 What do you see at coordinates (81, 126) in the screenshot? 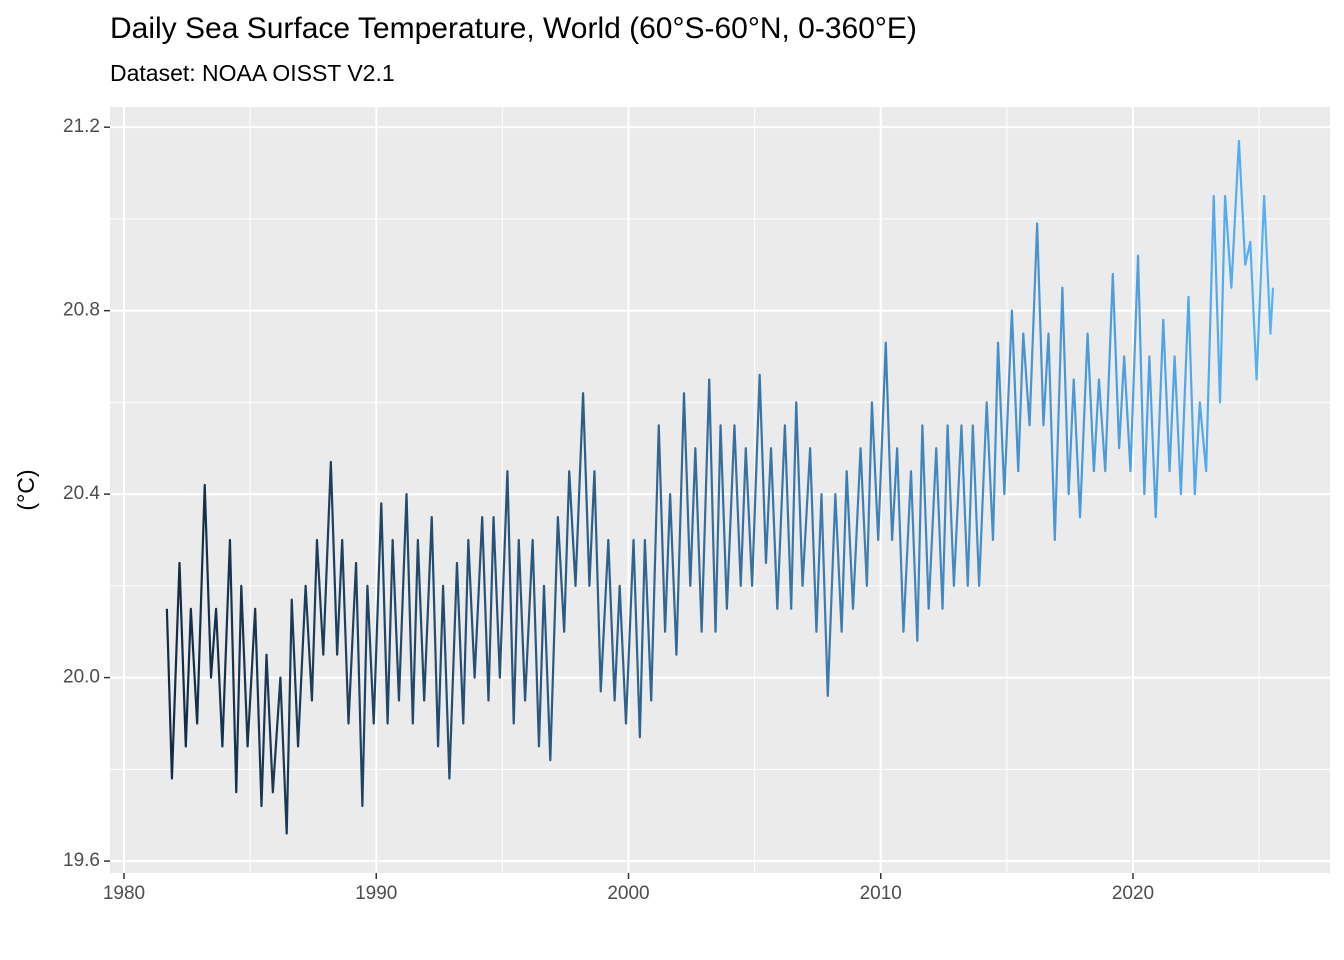
I see `y-tick-label: 21.2` at bounding box center [81, 126].